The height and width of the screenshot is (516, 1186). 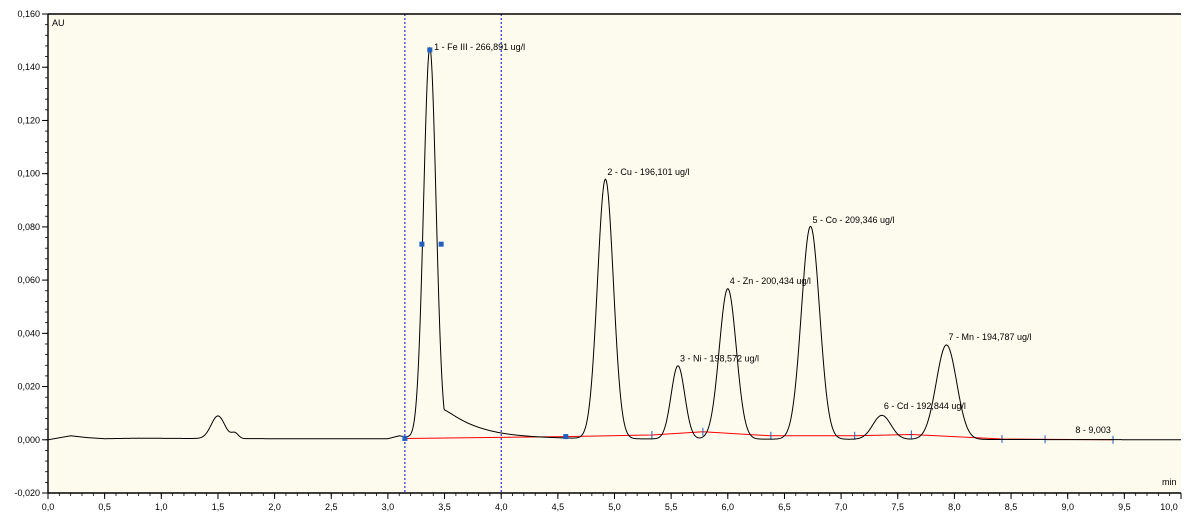 I want to click on peak-label-2: 2 - Cu - 196,101 ug/l, so click(x=648, y=172).